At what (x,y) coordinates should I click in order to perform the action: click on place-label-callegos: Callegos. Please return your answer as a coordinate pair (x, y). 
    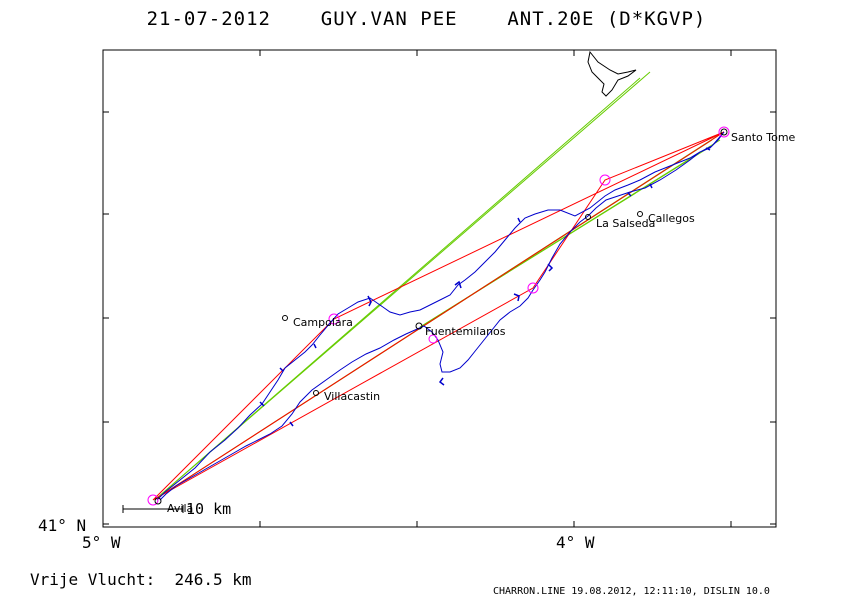
    Looking at the image, I should click on (671, 218).